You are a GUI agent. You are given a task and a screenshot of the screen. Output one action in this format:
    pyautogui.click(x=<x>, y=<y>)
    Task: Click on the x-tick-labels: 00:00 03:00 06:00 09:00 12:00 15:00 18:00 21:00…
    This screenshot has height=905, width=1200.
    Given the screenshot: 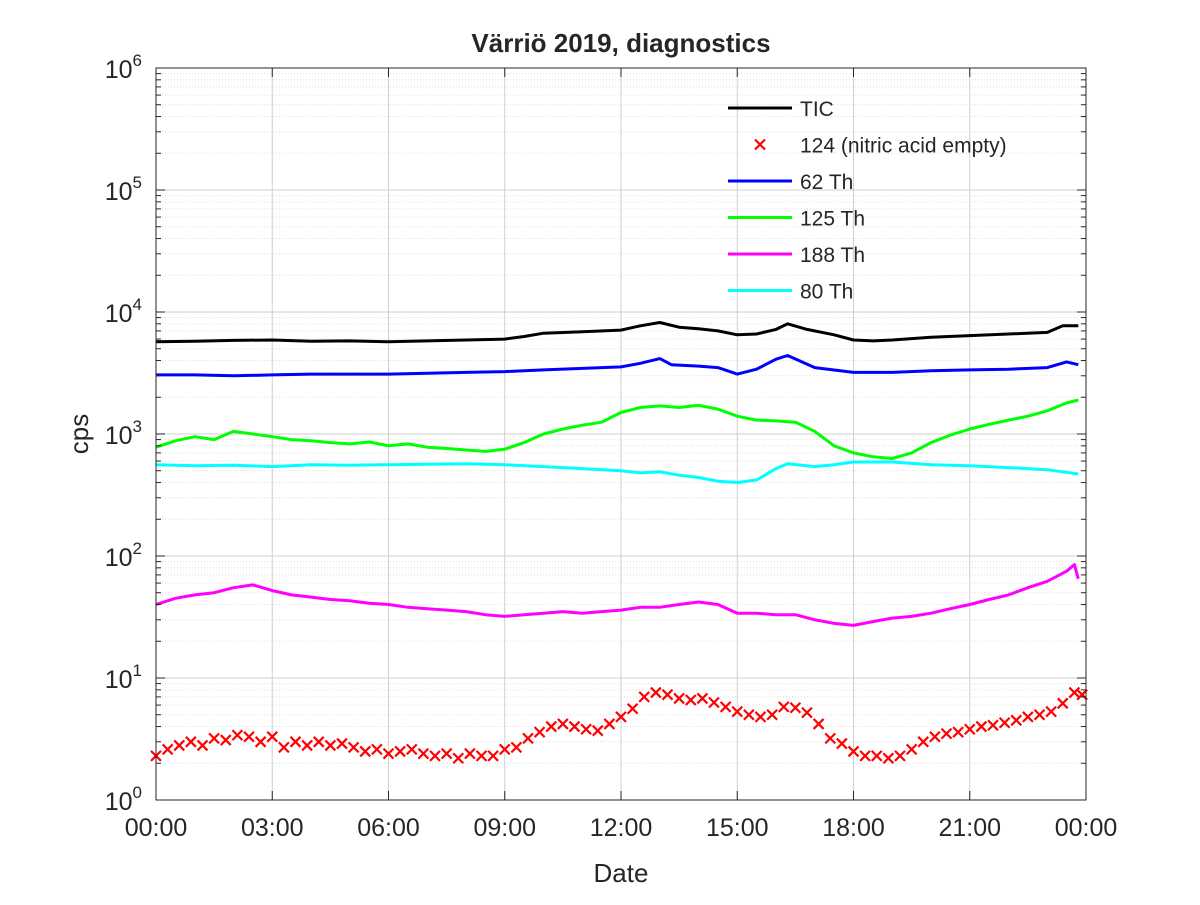 What is the action you would take?
    pyautogui.click(x=621, y=828)
    